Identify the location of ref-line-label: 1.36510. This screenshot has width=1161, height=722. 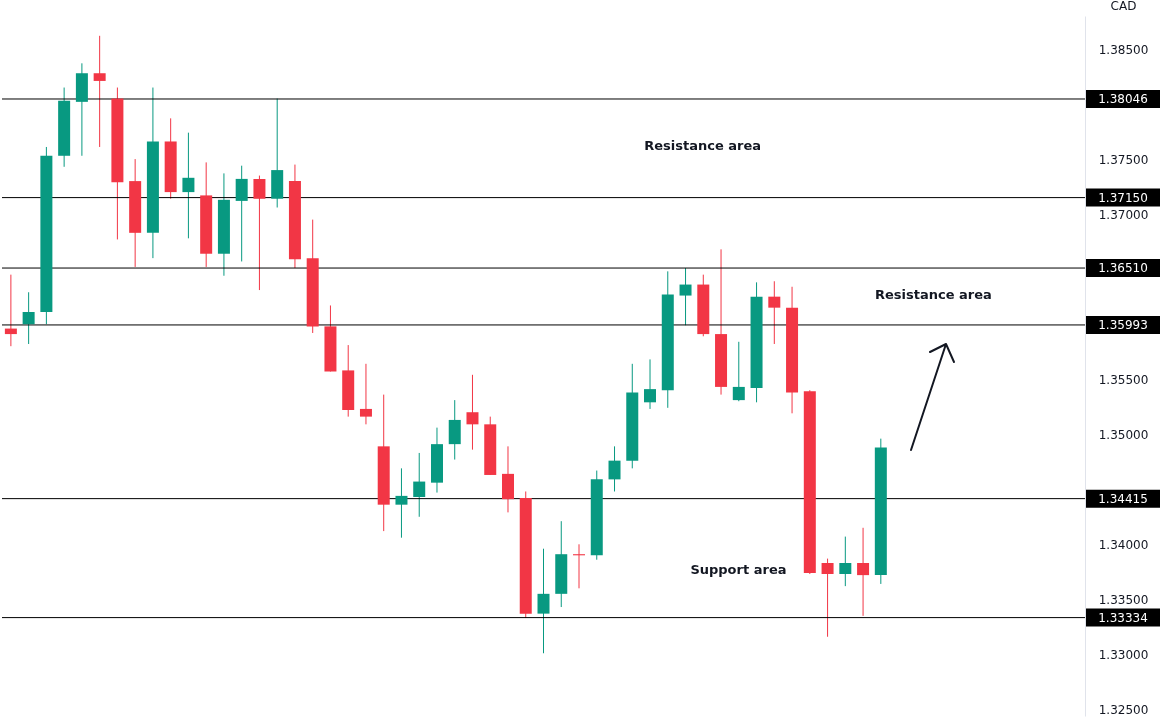
(1123, 268).